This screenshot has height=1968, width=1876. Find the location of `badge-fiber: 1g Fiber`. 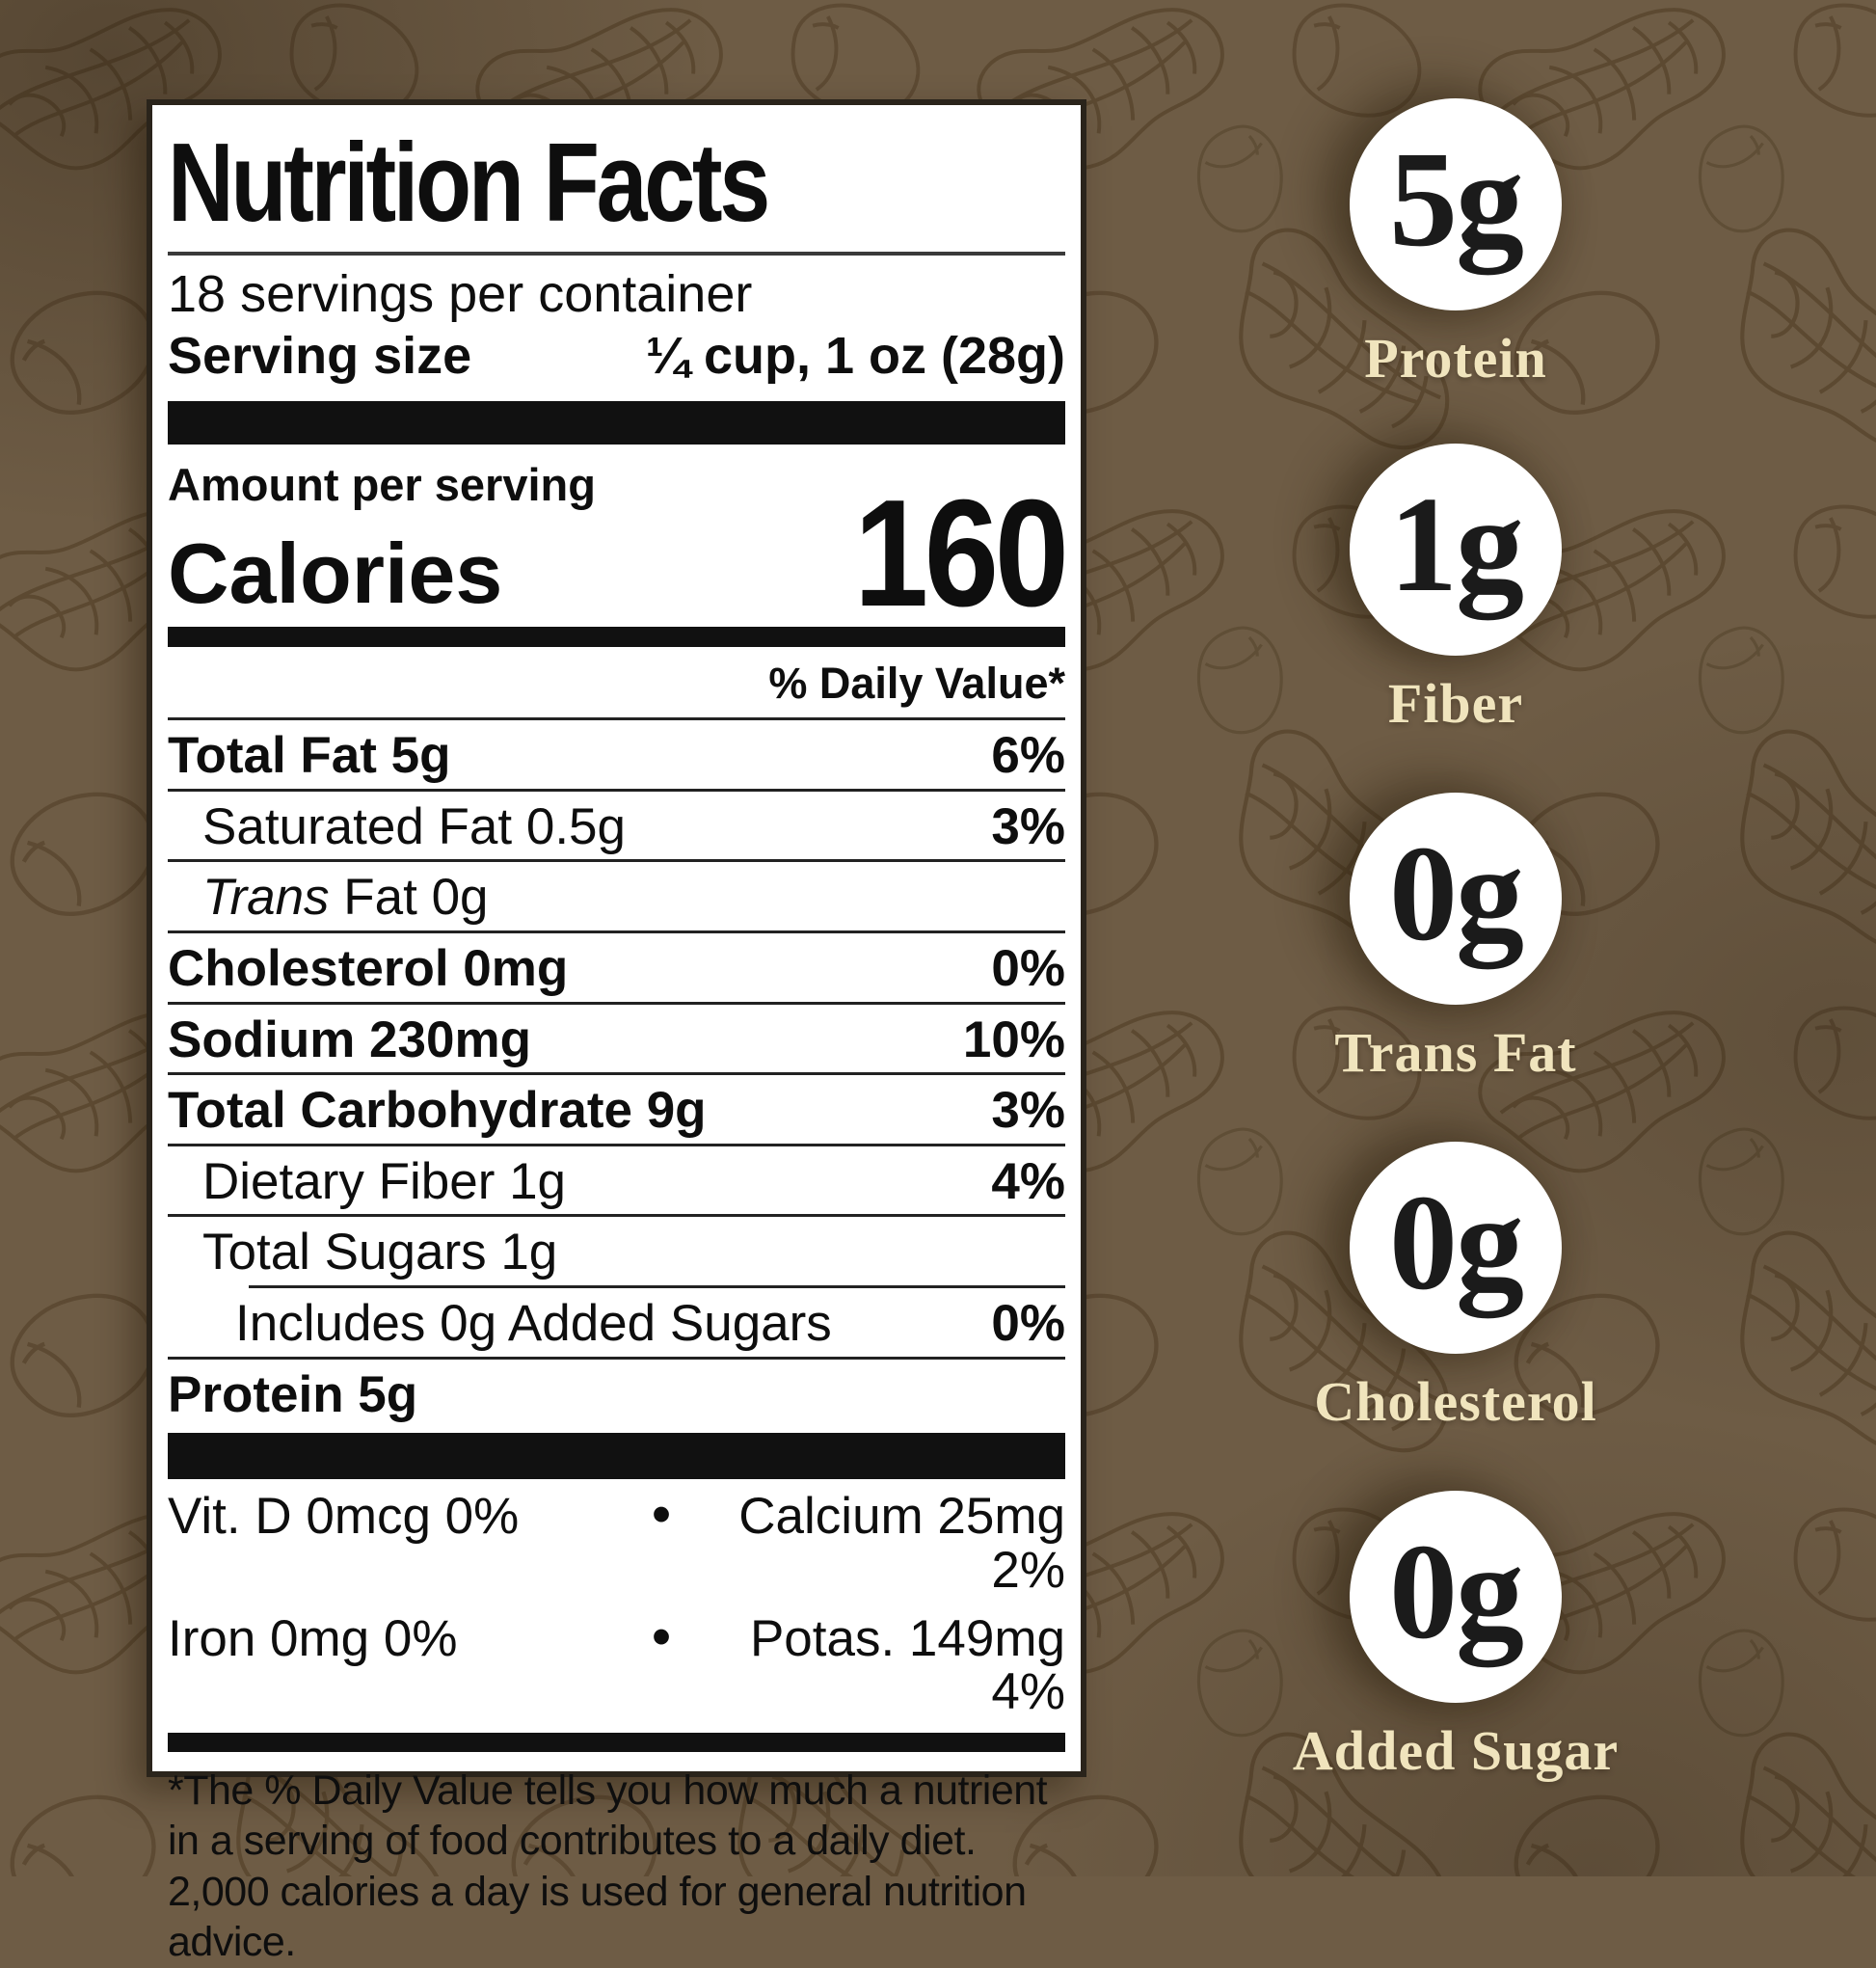

badge-fiber: 1g Fiber is located at coordinates (1456, 589).